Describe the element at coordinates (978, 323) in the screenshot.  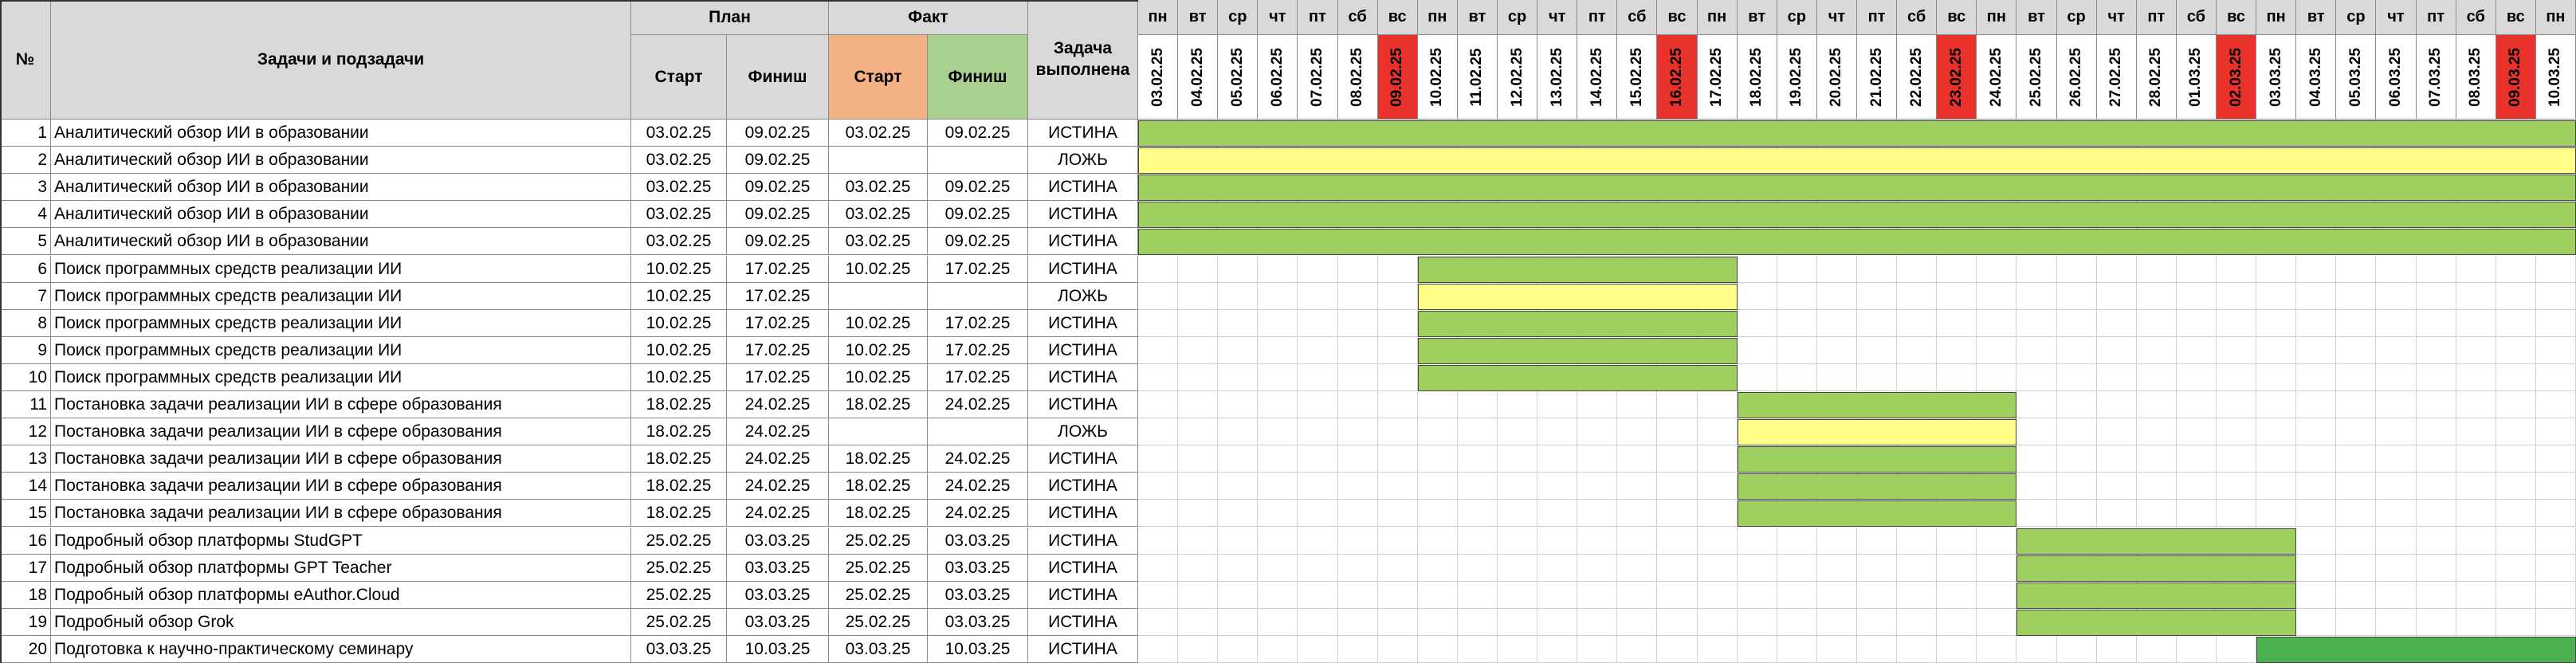
I see `cell-fact-finish: 17.02.25` at that location.